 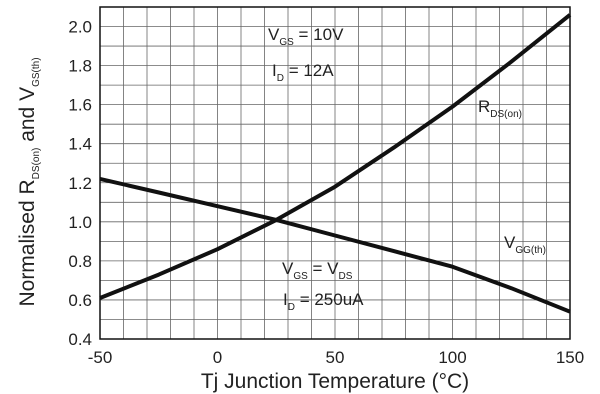 I want to click on x-tick-label: 0, so click(x=217, y=357).